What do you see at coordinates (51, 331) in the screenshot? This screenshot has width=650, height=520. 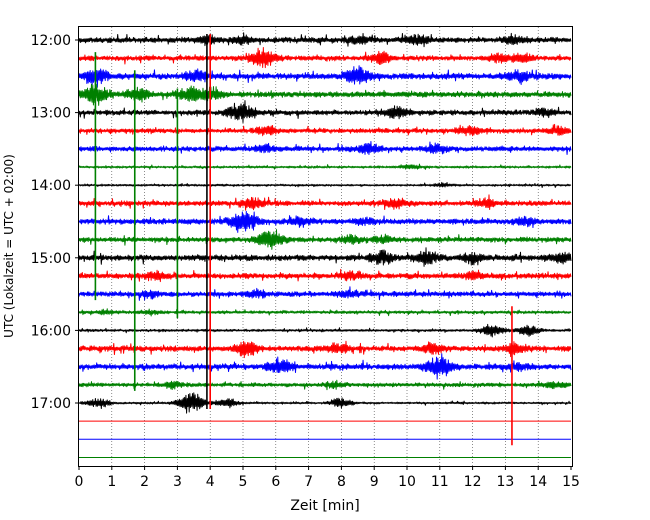 I see `y-tick-label: 16:00` at bounding box center [51, 331].